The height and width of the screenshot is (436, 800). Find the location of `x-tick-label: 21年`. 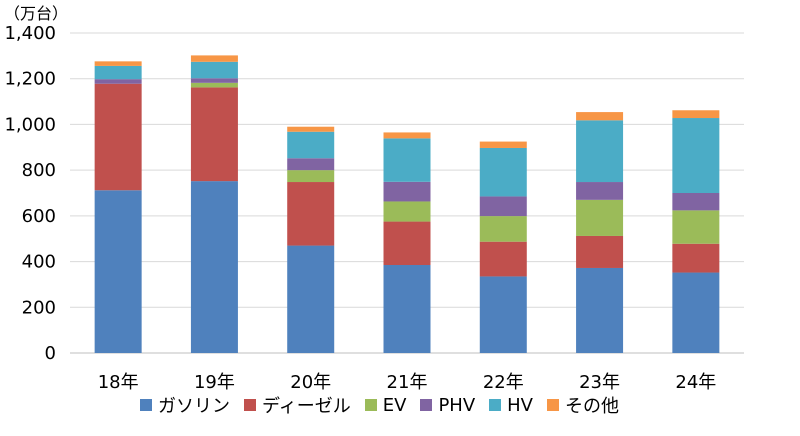

x-tick-label: 21年 is located at coordinates (407, 382).